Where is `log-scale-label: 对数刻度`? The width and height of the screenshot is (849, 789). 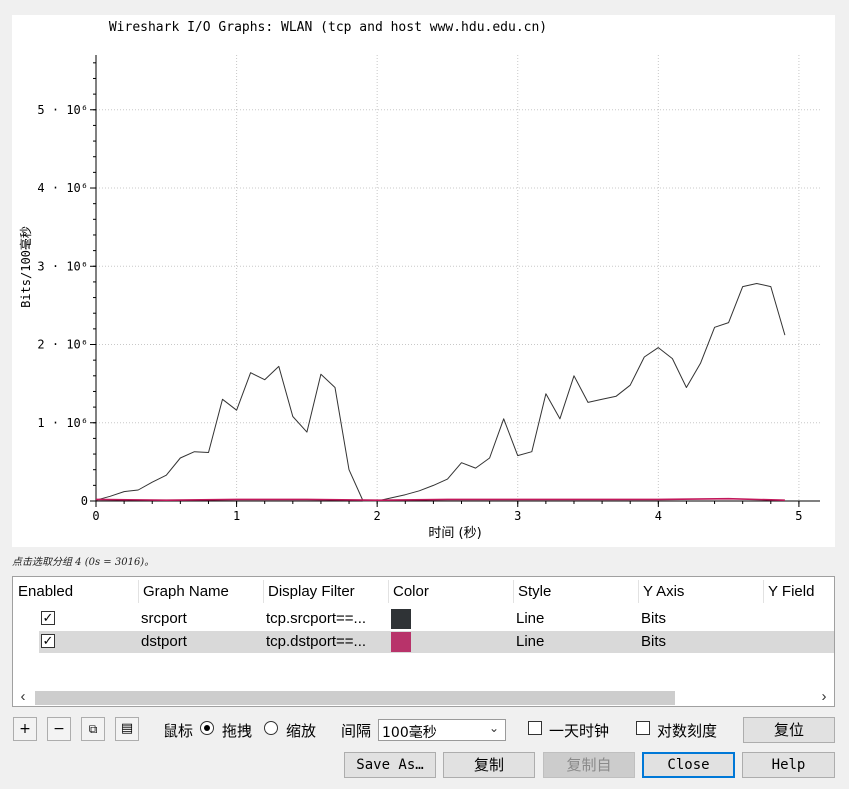
log-scale-label: 对数刻度 is located at coordinates (687, 731).